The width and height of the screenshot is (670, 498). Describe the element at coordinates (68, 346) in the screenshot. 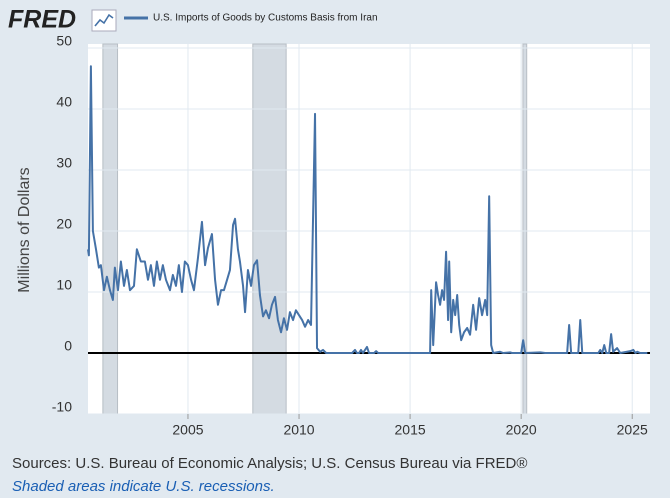

I see `y-tick-label: 0` at that location.